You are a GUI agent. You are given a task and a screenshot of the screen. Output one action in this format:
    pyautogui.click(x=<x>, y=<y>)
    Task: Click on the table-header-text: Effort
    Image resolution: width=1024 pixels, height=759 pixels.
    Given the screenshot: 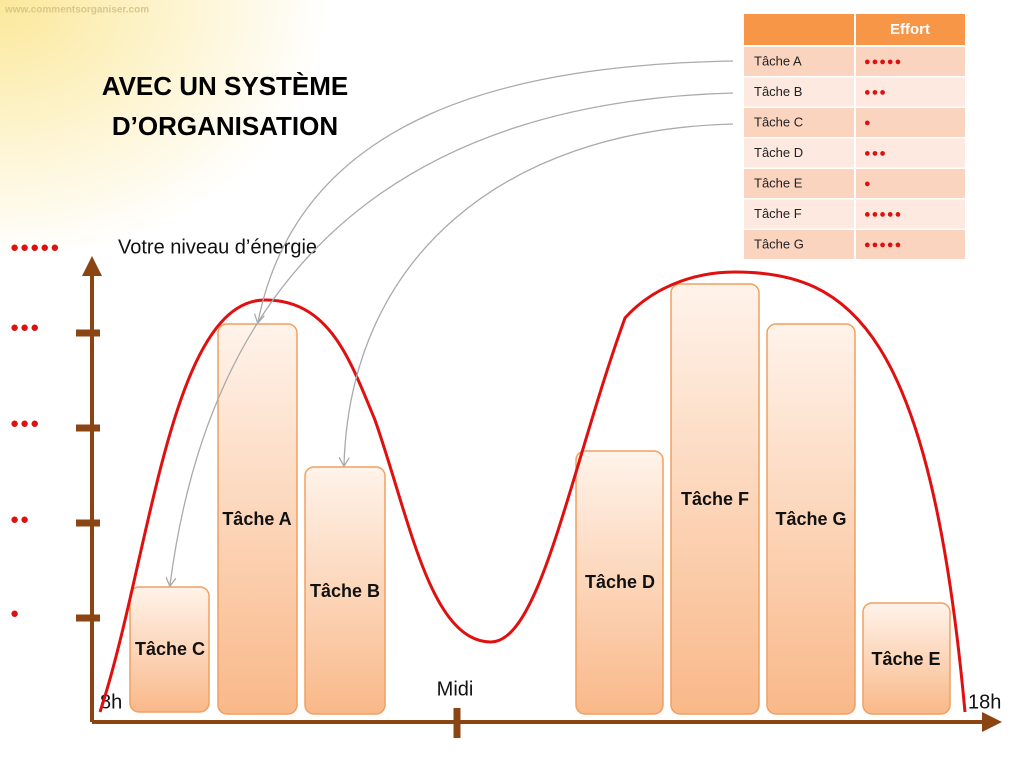 What is the action you would take?
    pyautogui.click(x=910, y=29)
    